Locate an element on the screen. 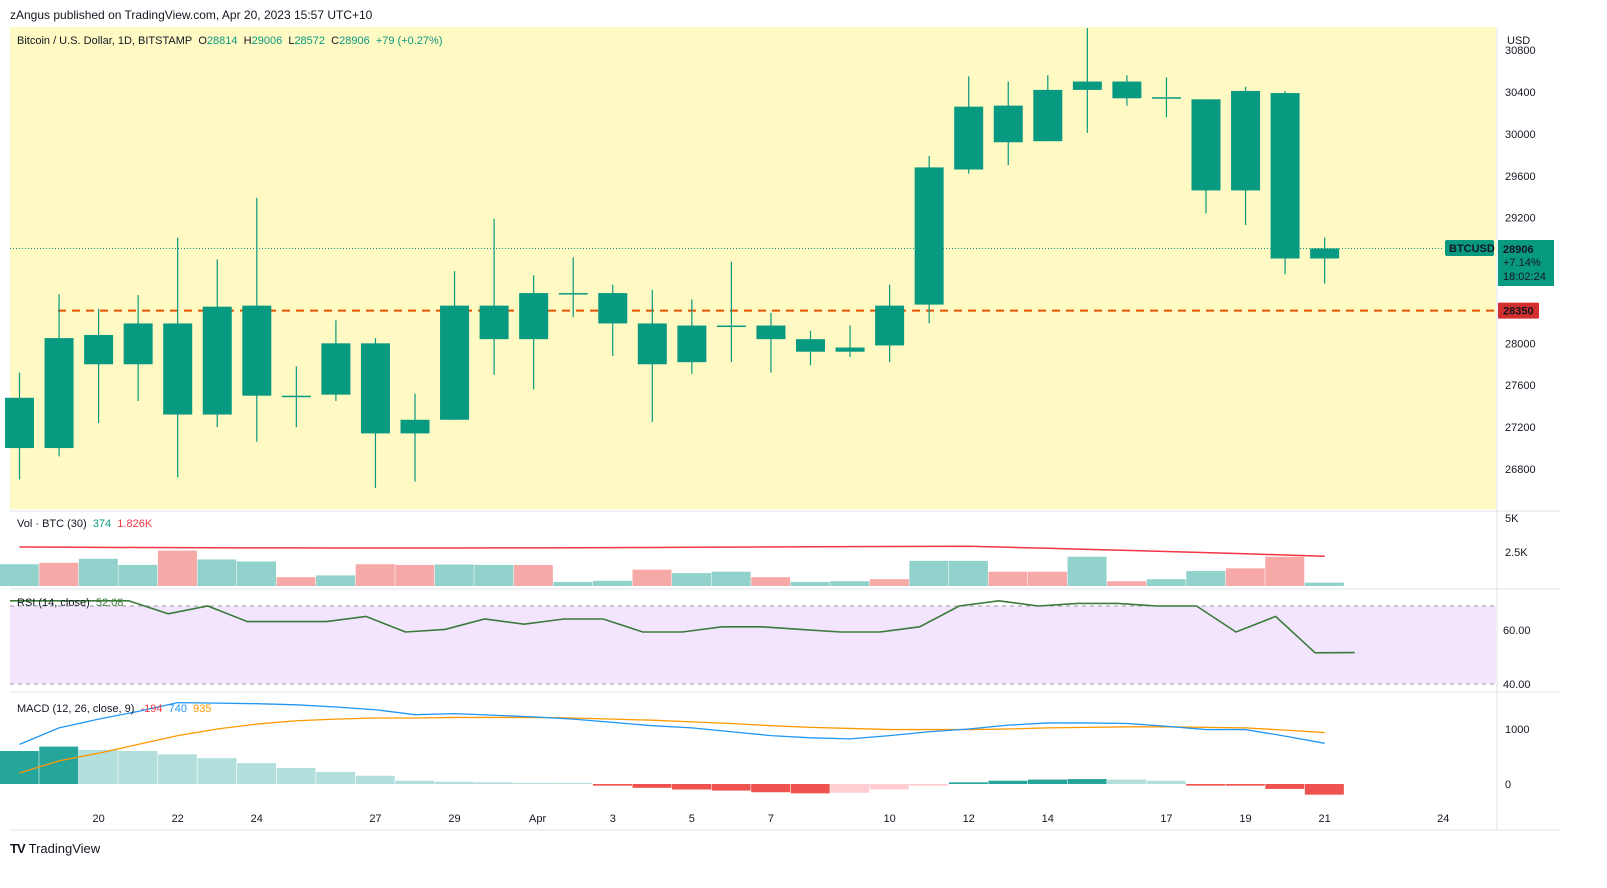 This screenshot has width=1607, height=888. macd-axis-tick: 0 is located at coordinates (1508, 785).